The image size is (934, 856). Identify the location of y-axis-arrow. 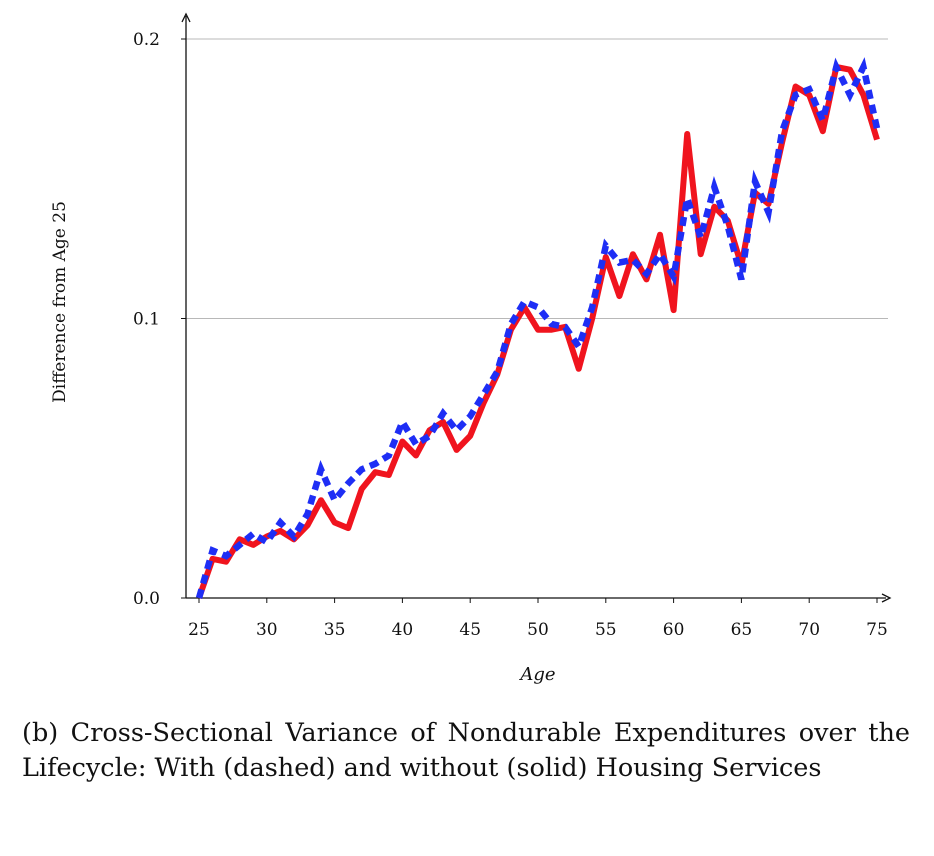
(186, 17).